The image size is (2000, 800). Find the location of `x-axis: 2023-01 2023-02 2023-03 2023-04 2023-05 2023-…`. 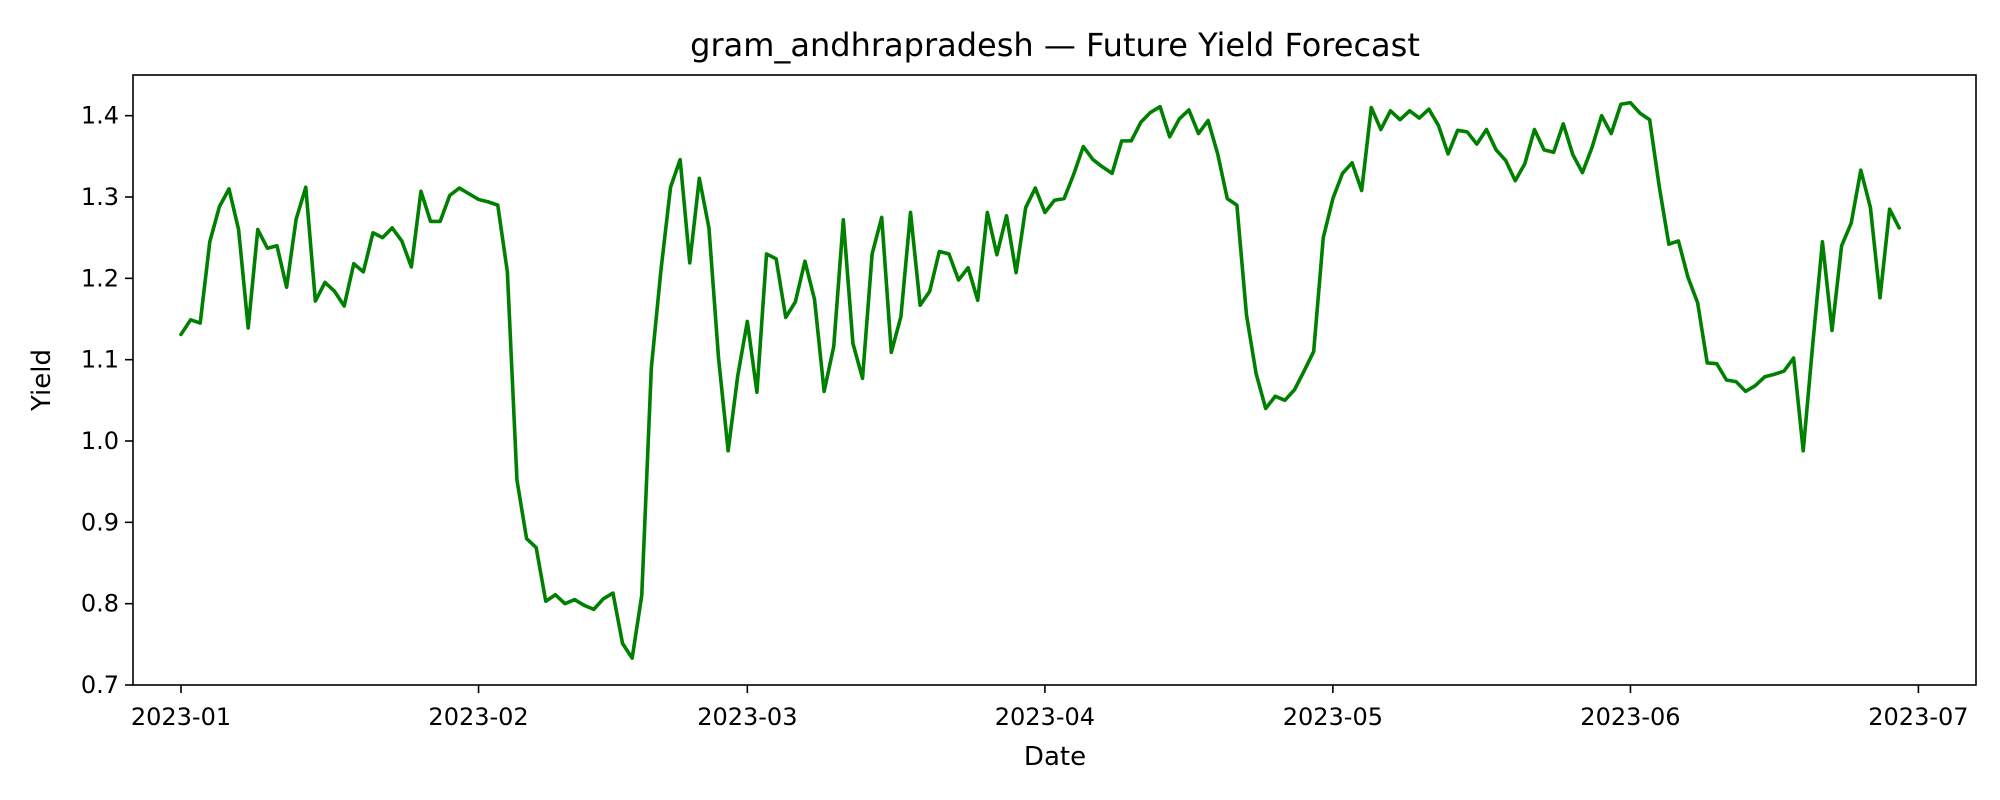

x-axis: 2023-01 2023-02 2023-03 2023-04 2023-05 2023-… is located at coordinates (1050, 708).